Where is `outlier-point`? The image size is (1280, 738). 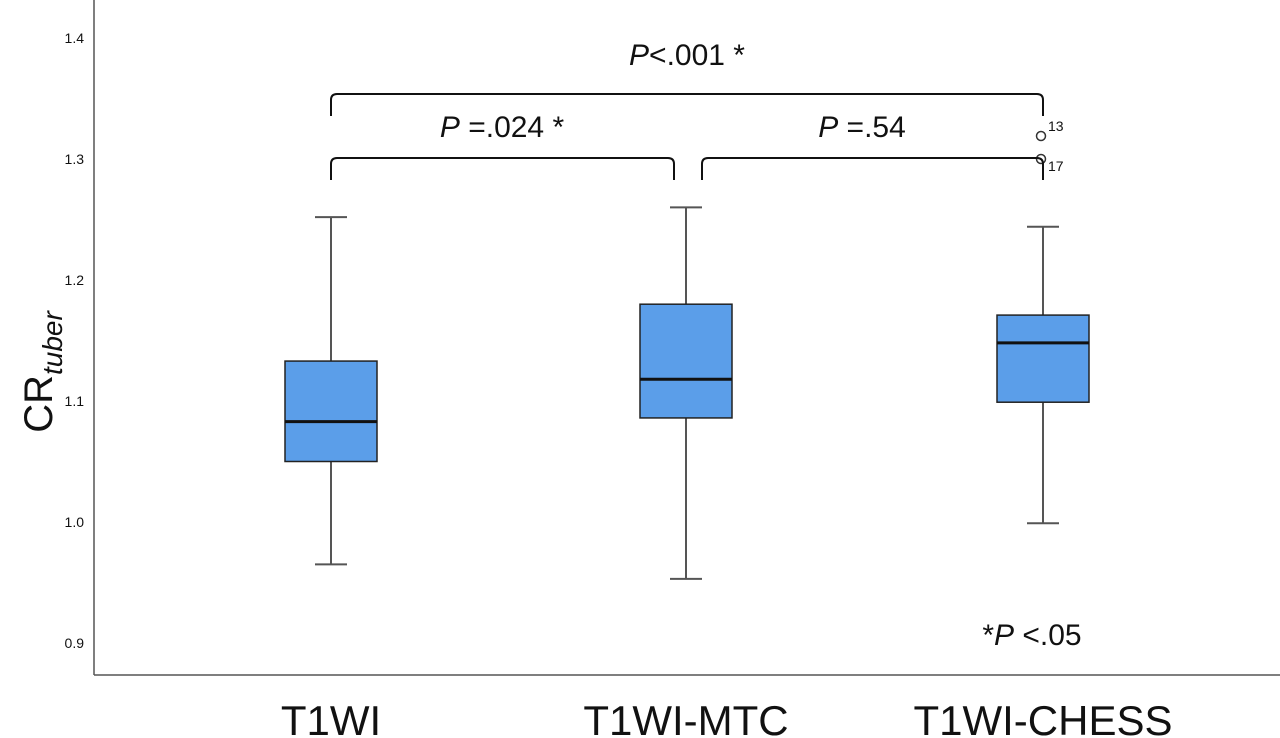 outlier-point is located at coordinates (1041, 136).